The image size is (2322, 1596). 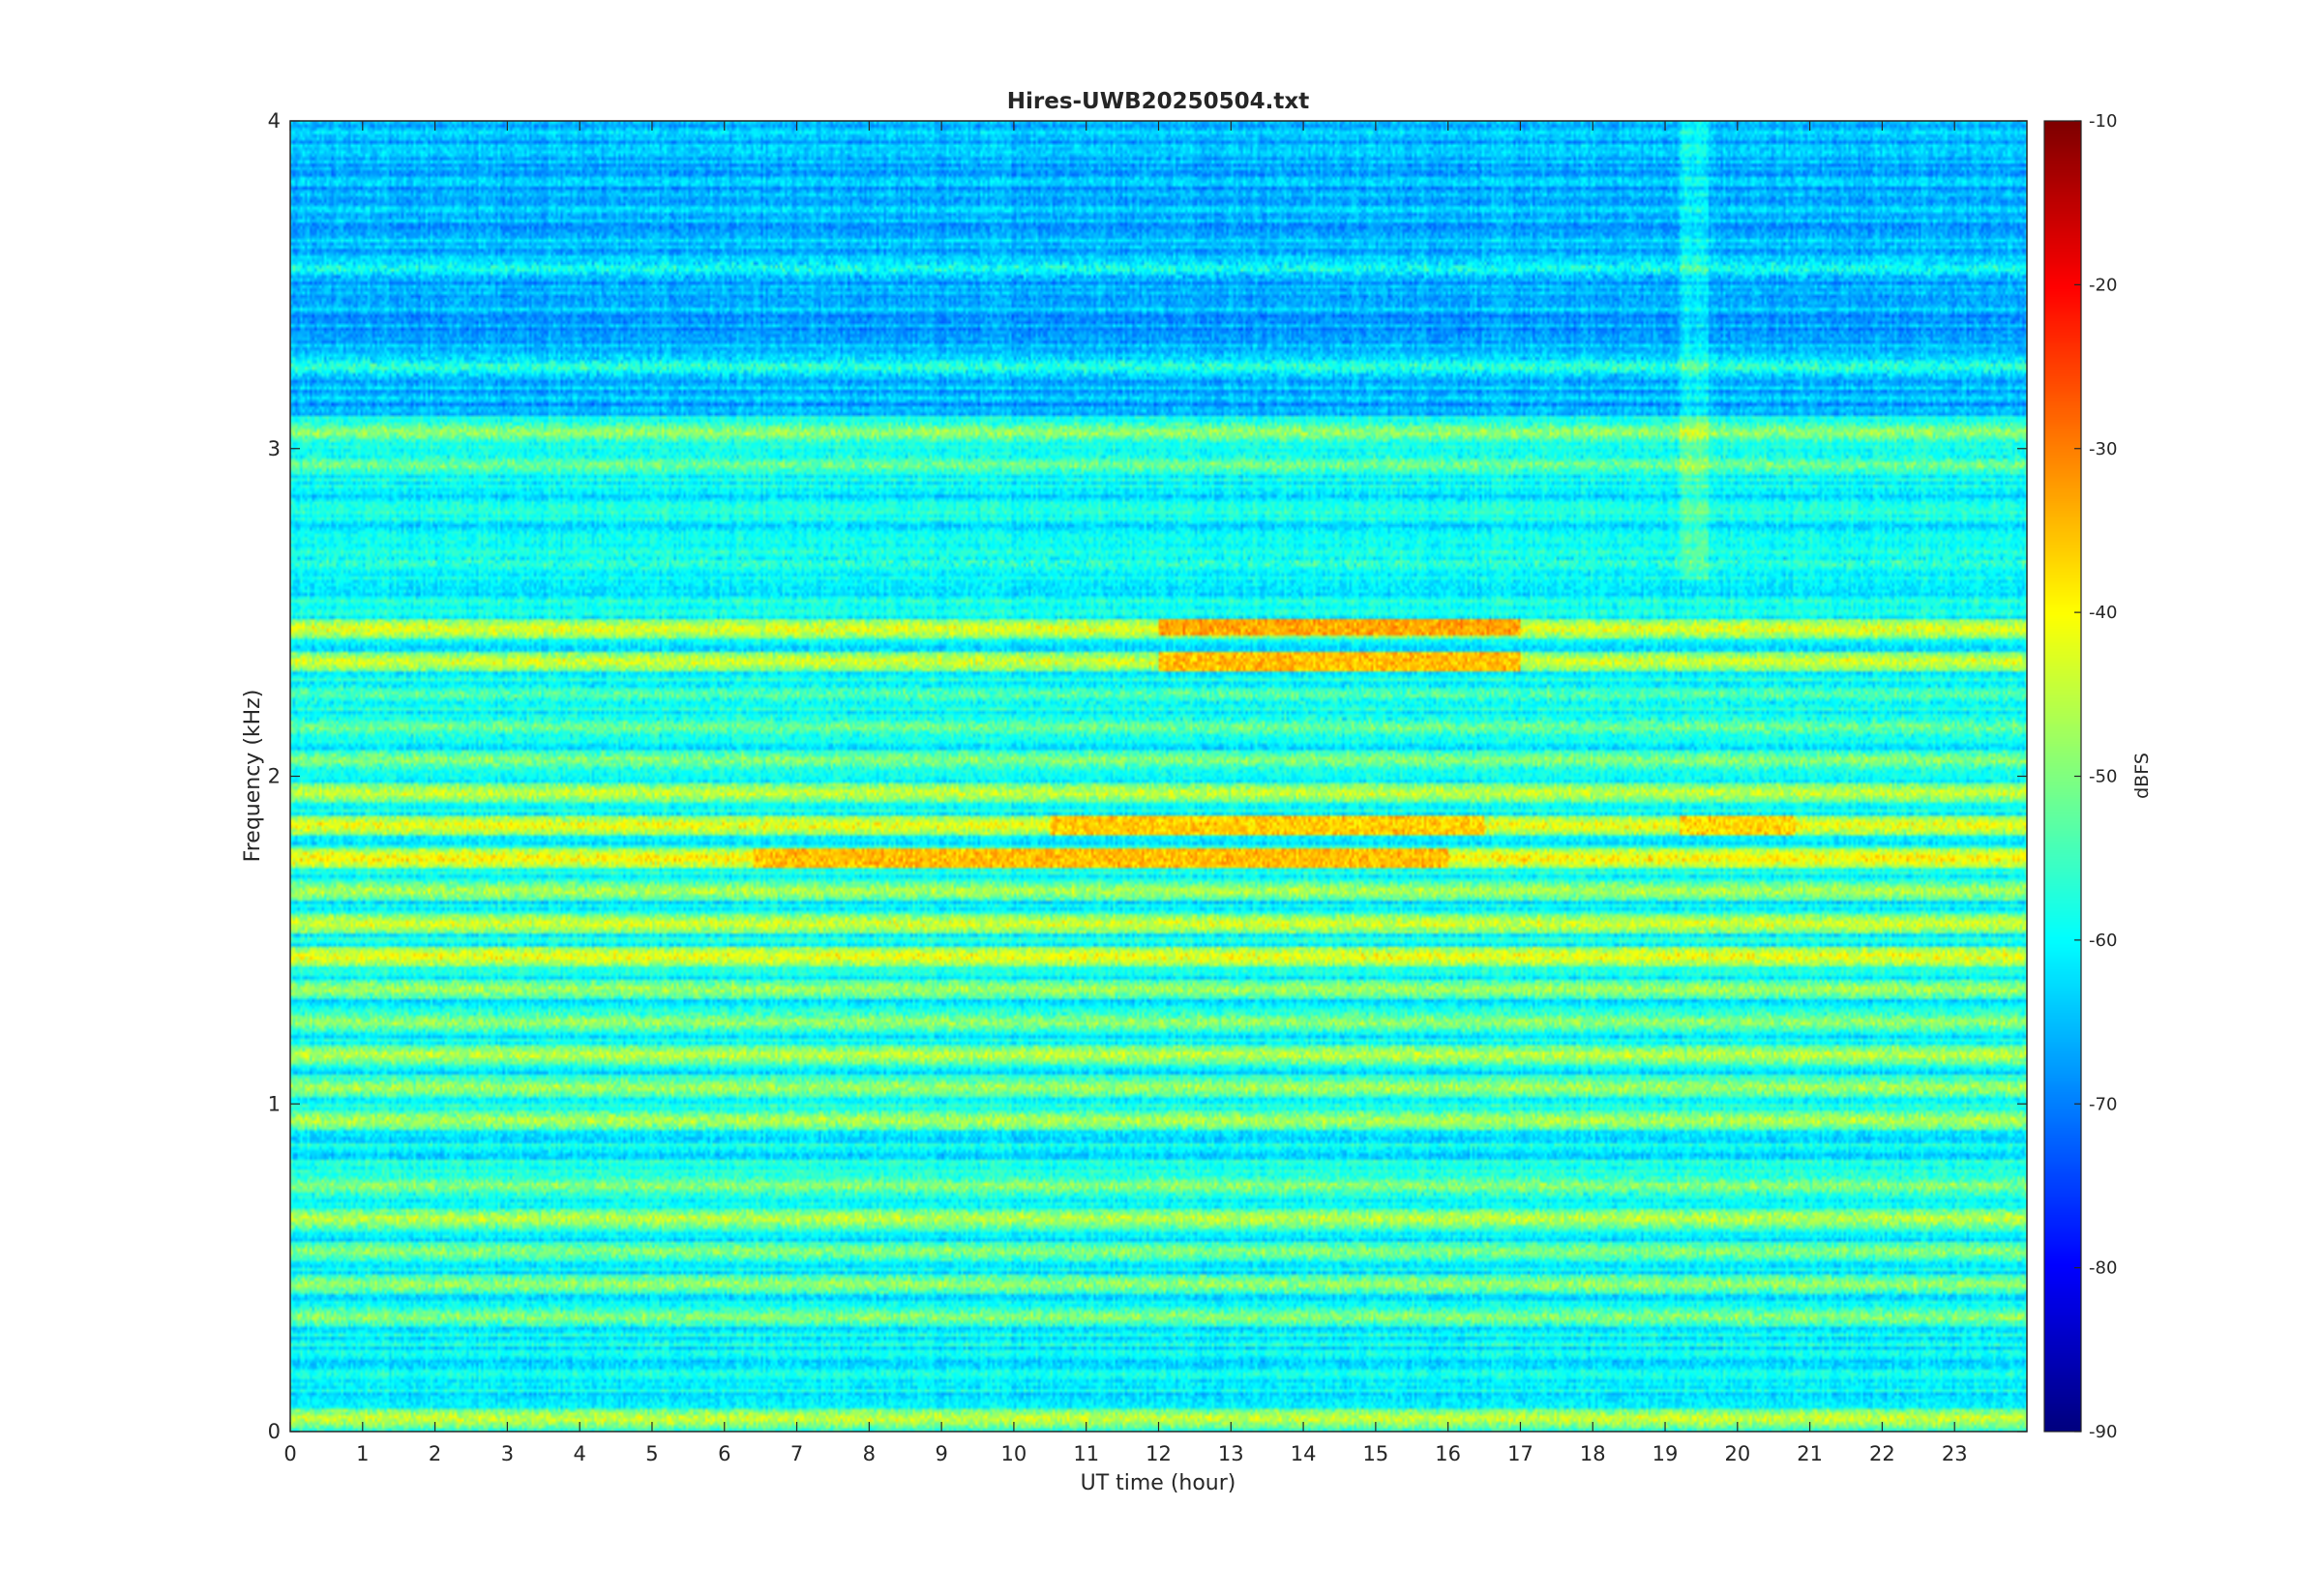 I want to click on x-tick-label: 12, so click(x=1159, y=1453).